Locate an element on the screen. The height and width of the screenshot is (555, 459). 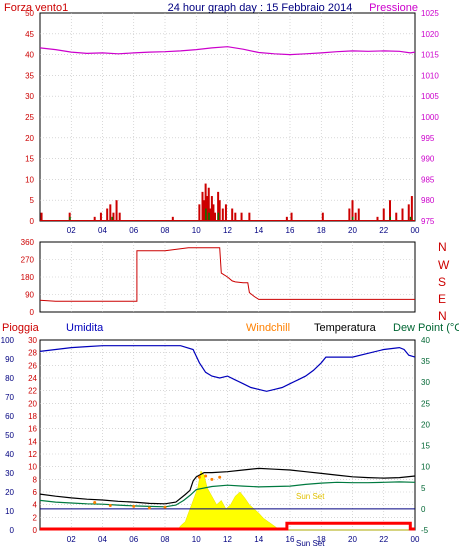
rain-tick-label: 22 is located at coordinates (32, 391).